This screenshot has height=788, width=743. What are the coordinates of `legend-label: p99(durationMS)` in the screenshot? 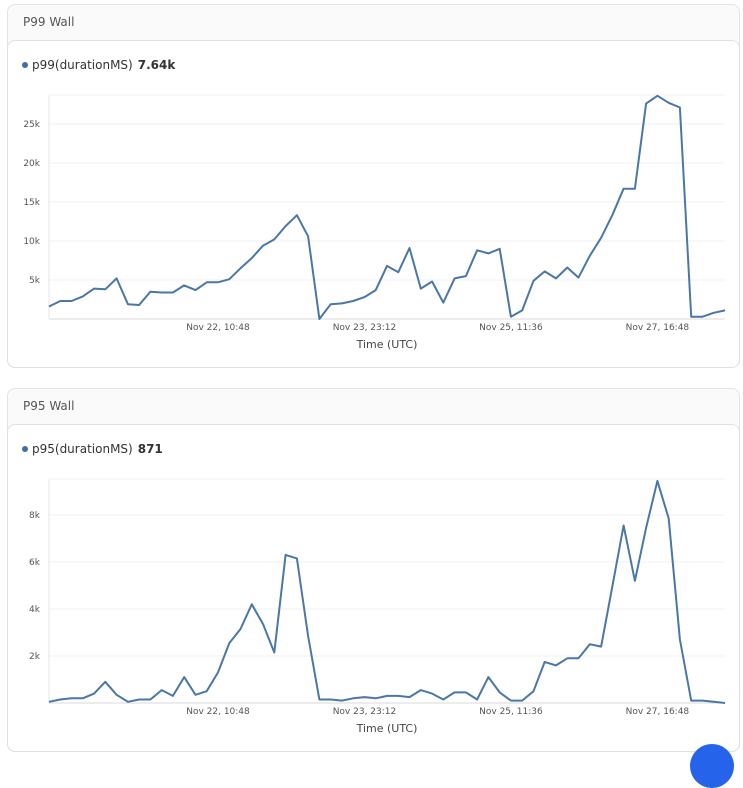 It's located at (82, 65).